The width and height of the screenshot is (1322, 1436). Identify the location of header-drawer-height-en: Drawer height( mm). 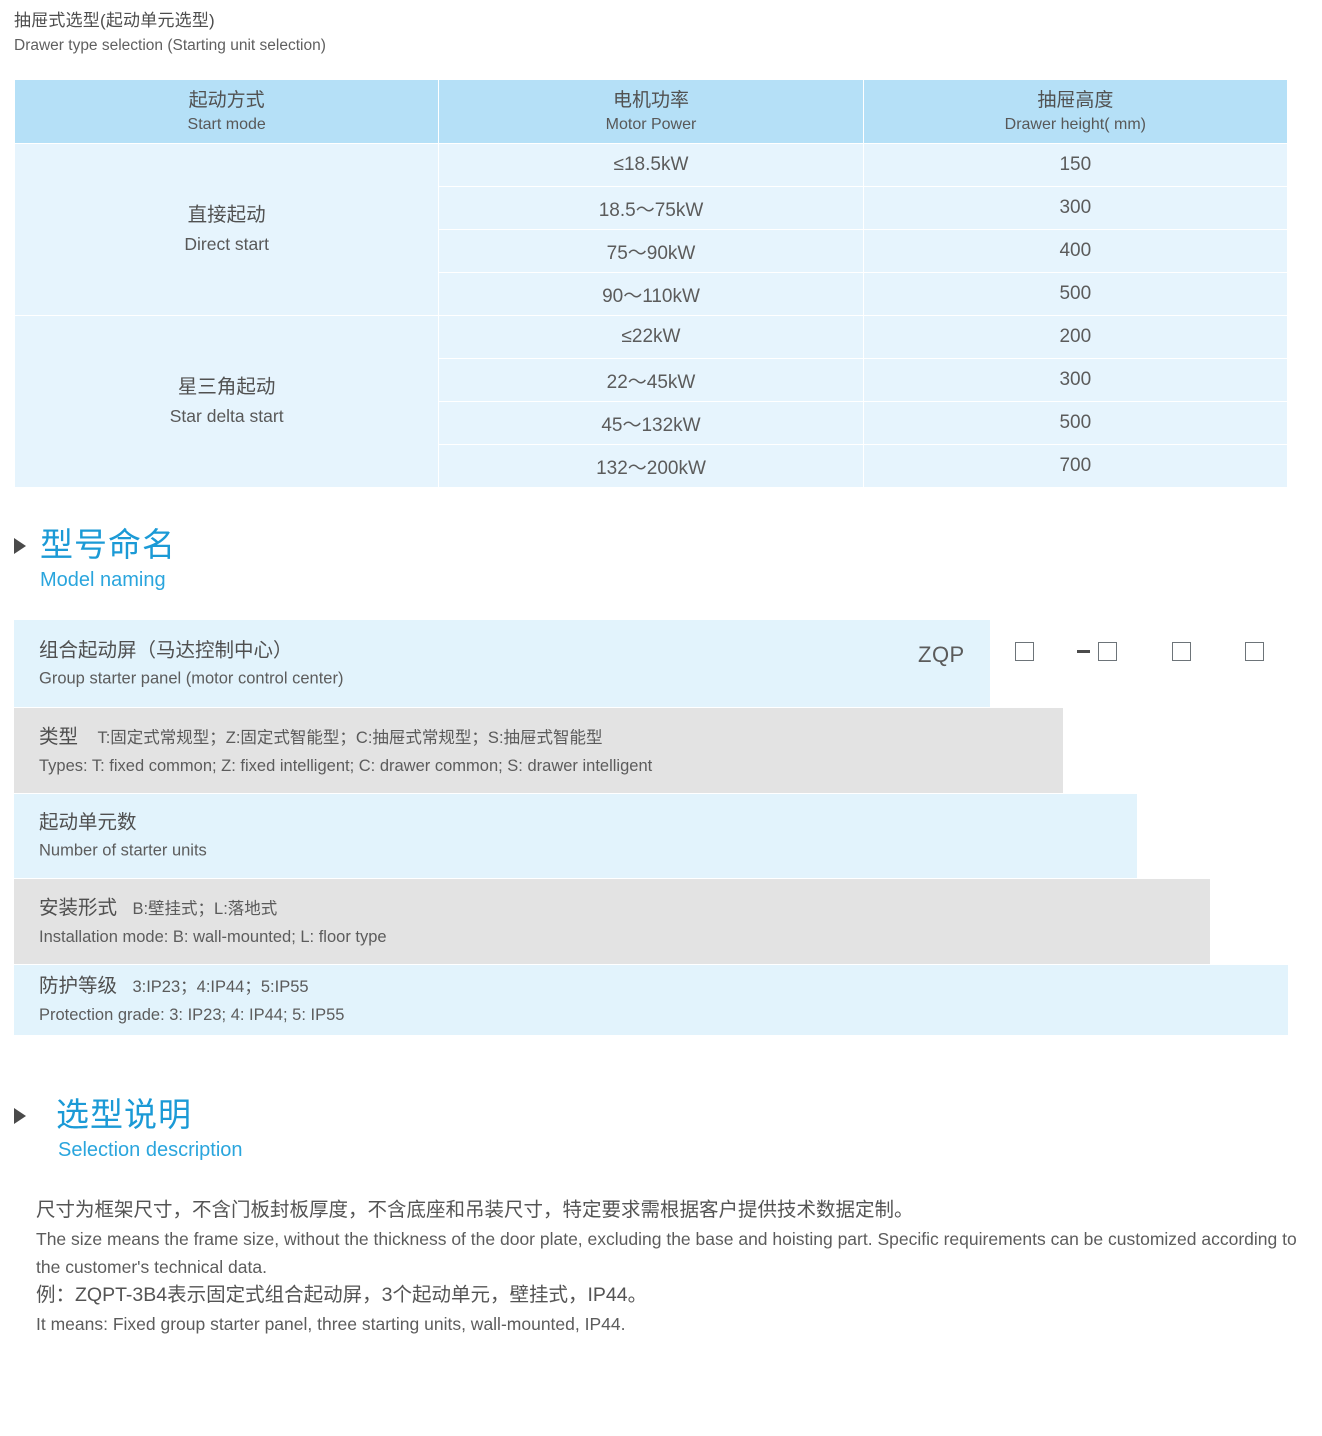
(1075, 124).